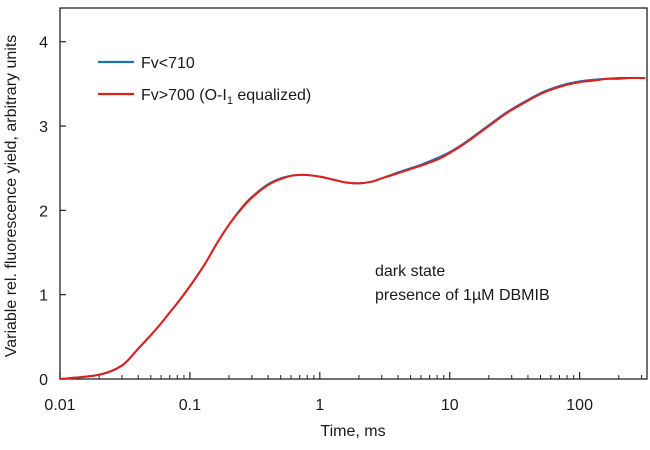 This screenshot has width=650, height=450. What do you see at coordinates (43, 127) in the screenshot?
I see `y-tick-label: 3` at bounding box center [43, 127].